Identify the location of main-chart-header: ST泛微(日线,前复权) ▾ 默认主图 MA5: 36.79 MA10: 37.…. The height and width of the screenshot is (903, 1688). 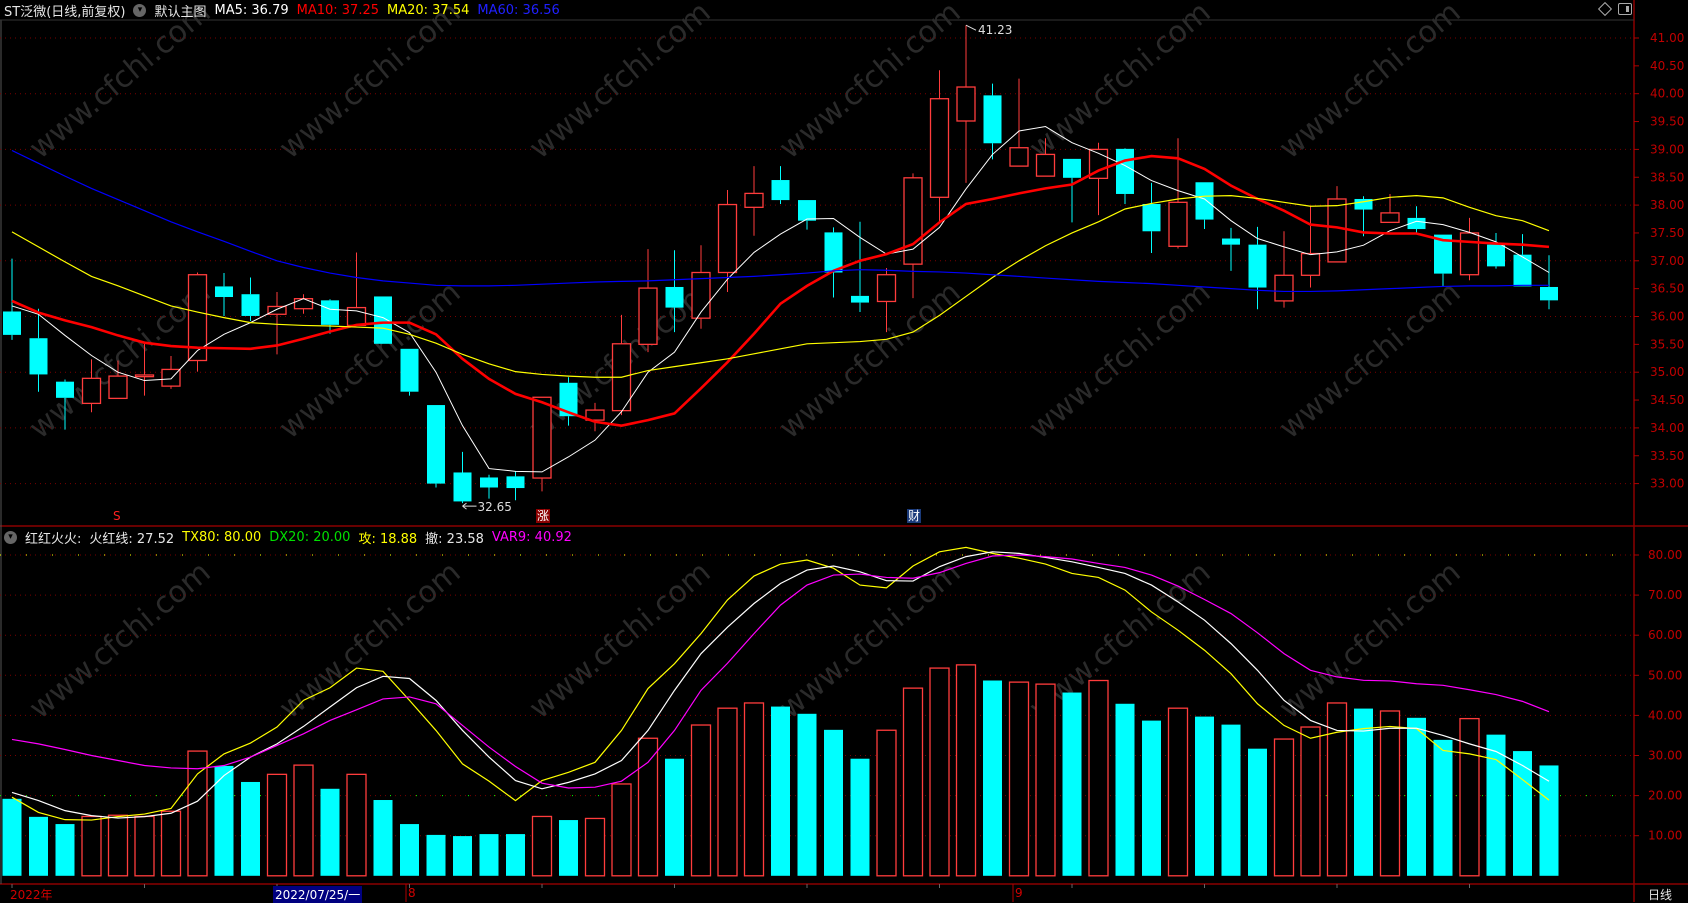
(817, 10).